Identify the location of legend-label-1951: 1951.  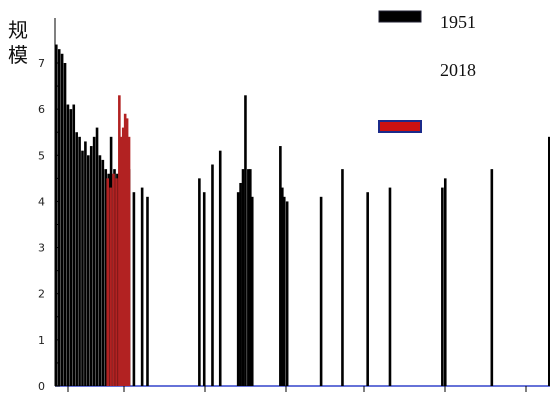
(458, 22).